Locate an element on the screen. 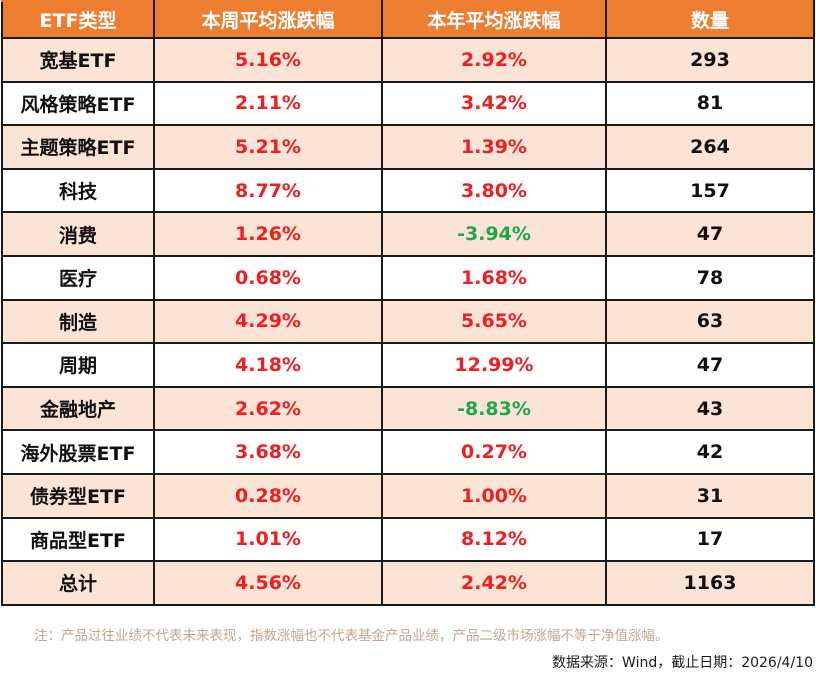 The height and width of the screenshot is (676, 816). table-row: 科技 8.77% 3.80% 157 is located at coordinates (408, 190).